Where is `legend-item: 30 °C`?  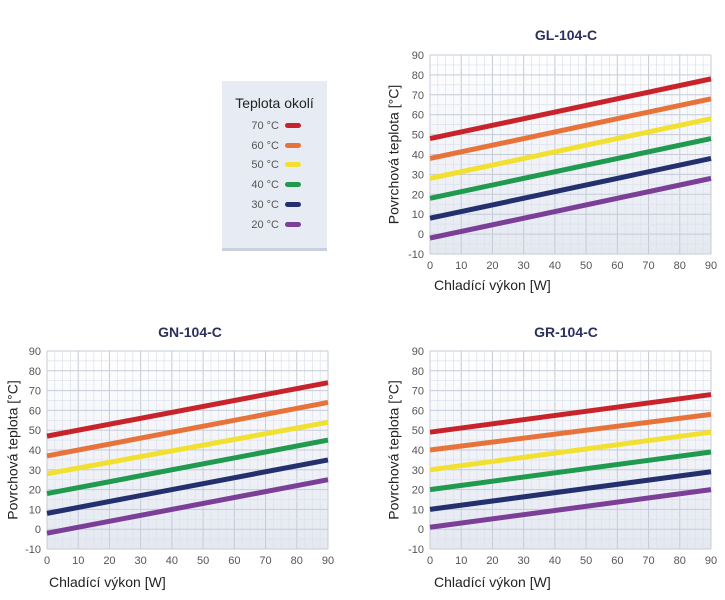 legend-item: 30 °C is located at coordinates (274, 205).